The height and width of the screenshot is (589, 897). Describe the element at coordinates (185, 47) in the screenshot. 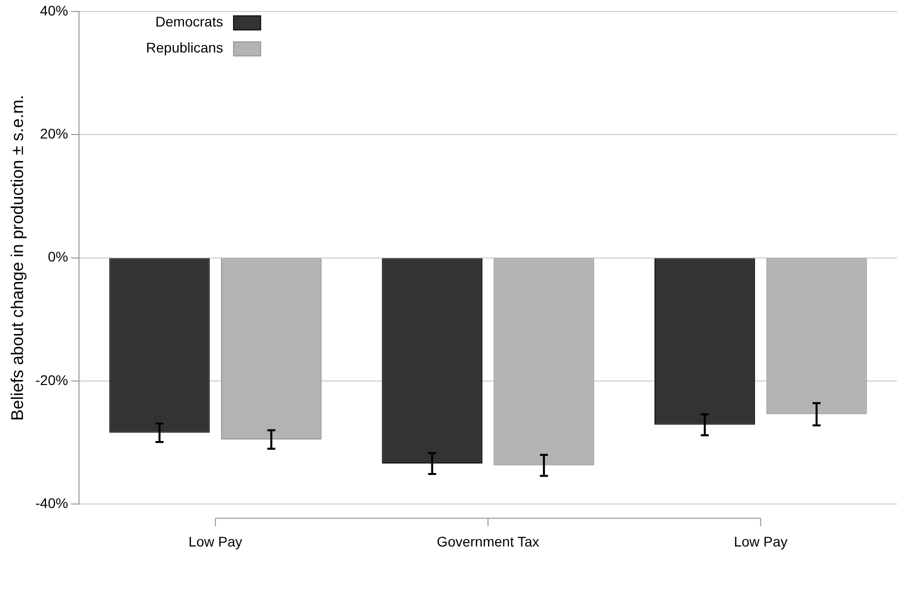

I see `legend-label: Republicans` at that location.